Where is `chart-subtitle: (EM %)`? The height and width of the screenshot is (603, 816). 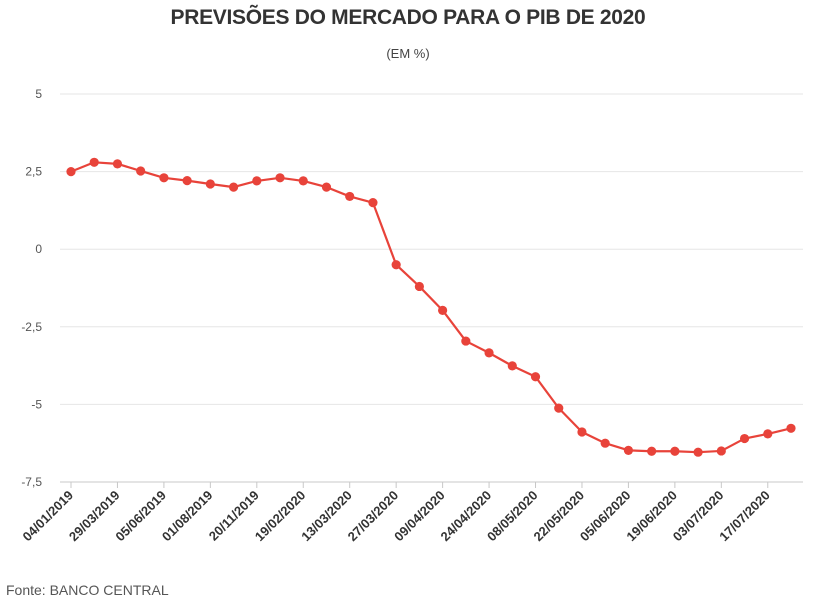
chart-subtitle: (EM %) is located at coordinates (408, 53).